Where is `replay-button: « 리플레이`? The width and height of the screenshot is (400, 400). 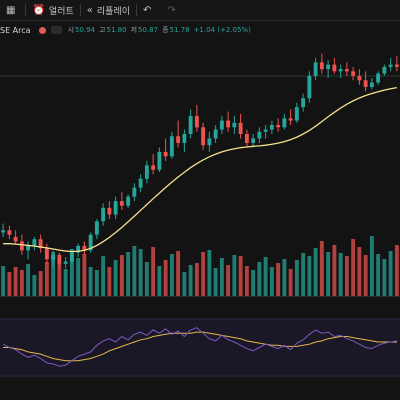
replay-button: « 리플레이 is located at coordinates (108, 10).